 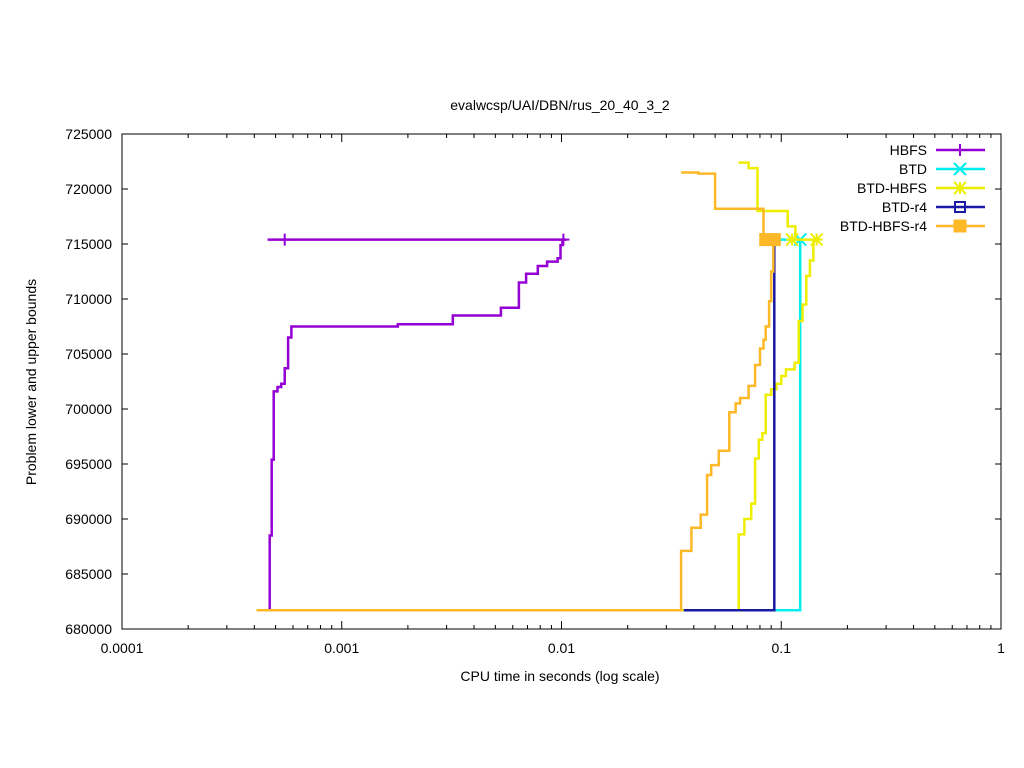 I want to click on legend-label-btd-hbfs-r4: BTD-HBFS-r4, so click(x=883, y=226).